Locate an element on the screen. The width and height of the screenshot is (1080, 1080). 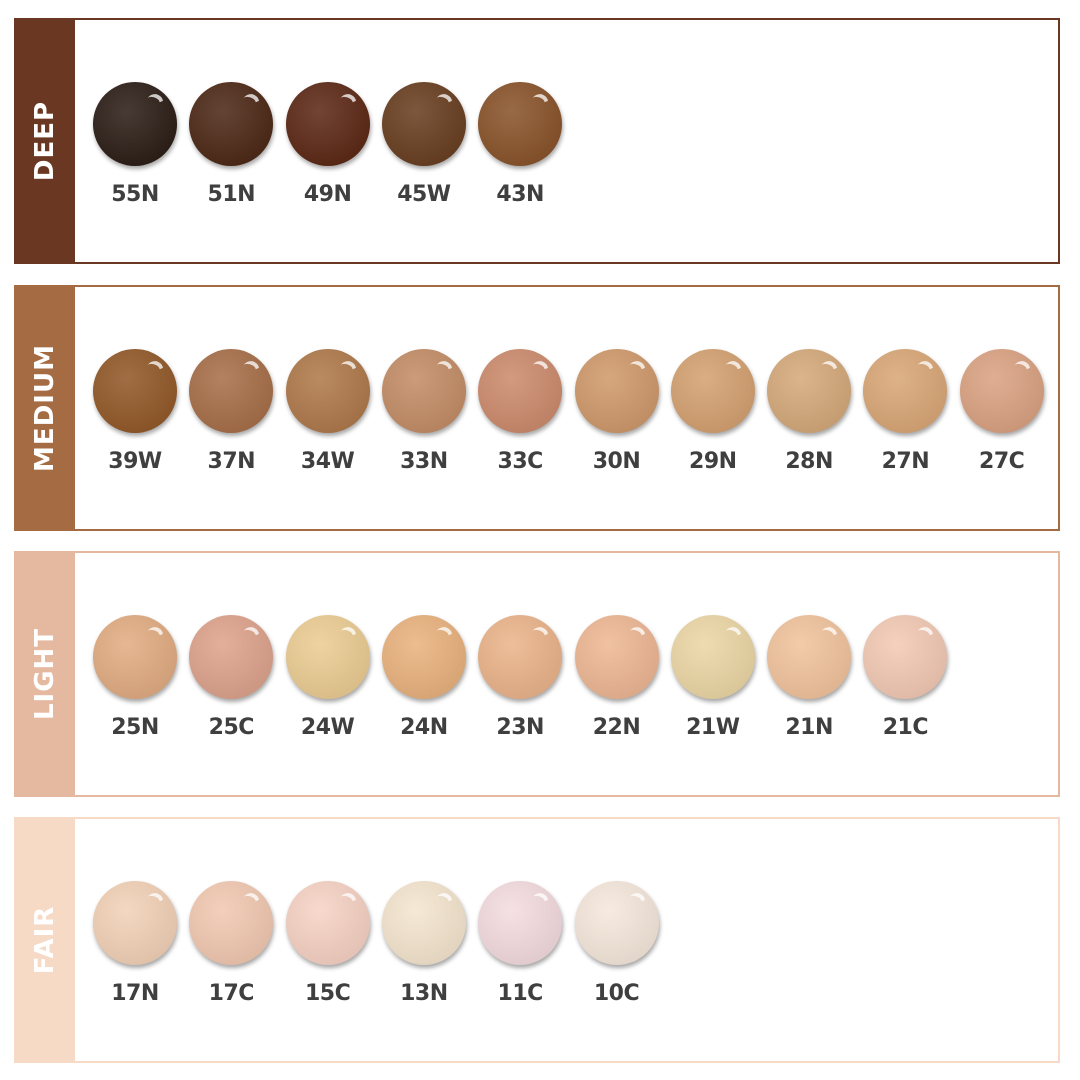
shade-swatch: 23N is located at coordinates (520, 677).